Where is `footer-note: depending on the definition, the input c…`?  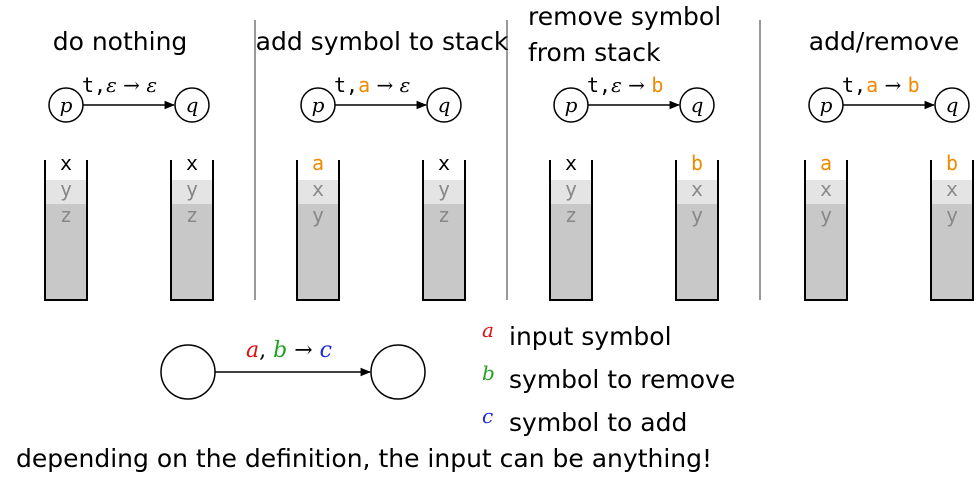
footer-note: depending on the definition, the input c… is located at coordinates (364, 458).